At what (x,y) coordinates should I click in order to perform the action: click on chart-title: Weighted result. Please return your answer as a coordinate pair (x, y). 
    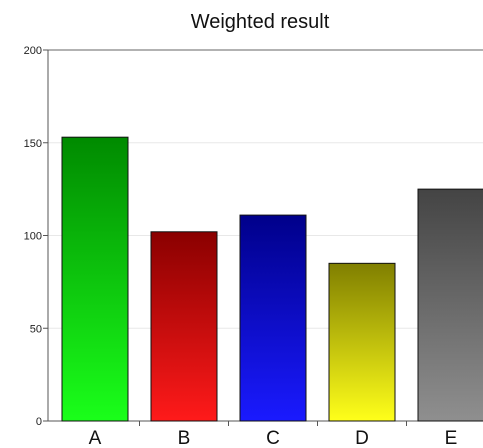
    Looking at the image, I should click on (260, 22).